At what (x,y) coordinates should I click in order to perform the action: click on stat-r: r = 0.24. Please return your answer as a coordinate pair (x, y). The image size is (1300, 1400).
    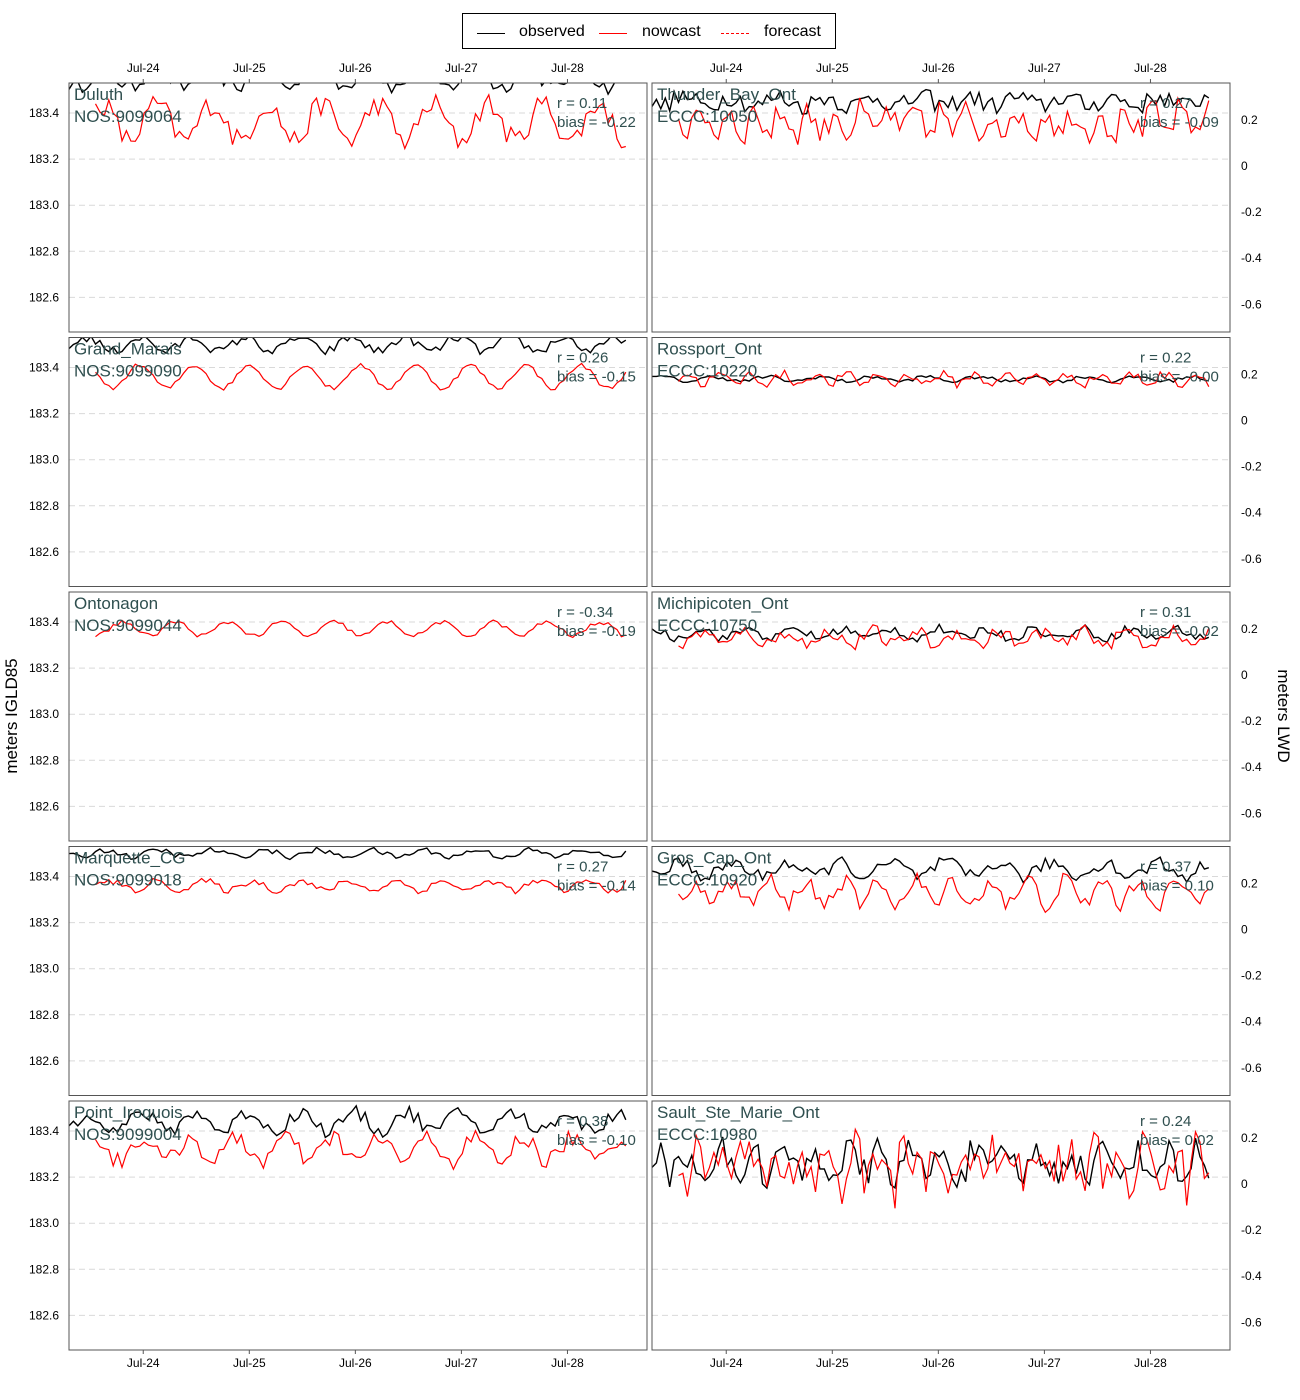
    Looking at the image, I should click on (1165, 1121).